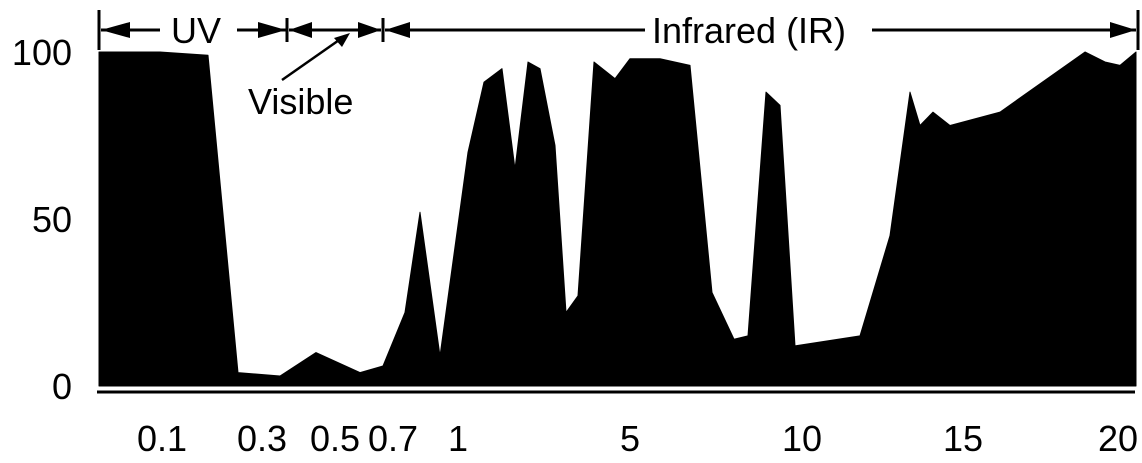  Describe the element at coordinates (369, 30) in the screenshot. I see `arrow-visible-right` at that location.